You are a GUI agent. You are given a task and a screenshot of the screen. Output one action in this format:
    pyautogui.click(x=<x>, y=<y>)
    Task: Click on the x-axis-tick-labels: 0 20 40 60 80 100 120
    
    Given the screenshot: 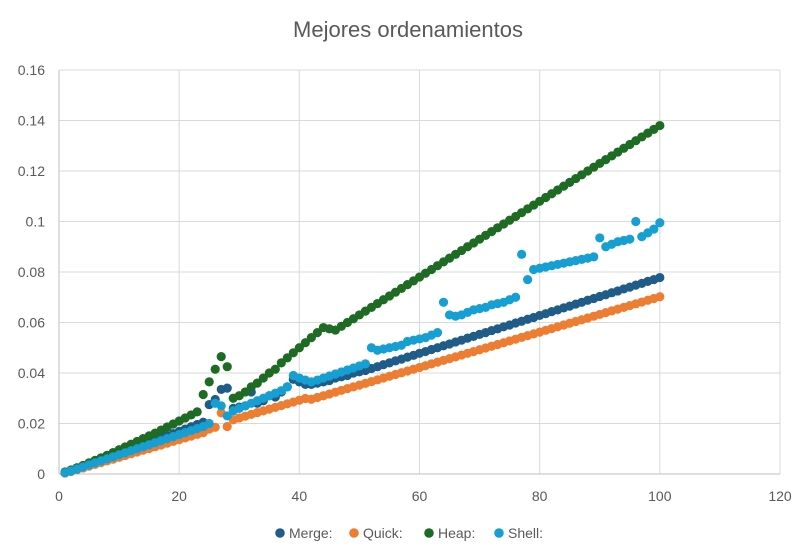 What is the action you would take?
    pyautogui.click(x=423, y=496)
    